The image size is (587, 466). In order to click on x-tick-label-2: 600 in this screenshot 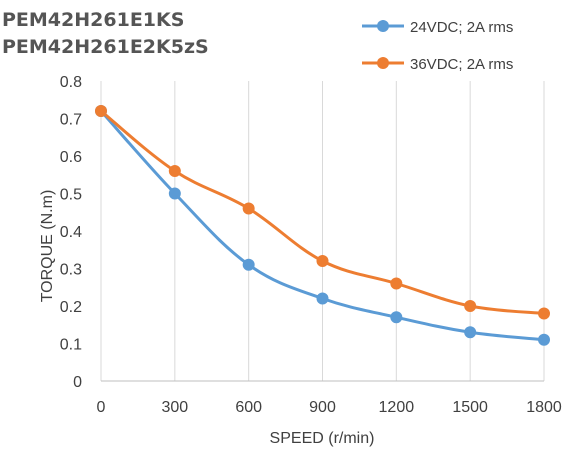, I will do `click(248, 407)`.